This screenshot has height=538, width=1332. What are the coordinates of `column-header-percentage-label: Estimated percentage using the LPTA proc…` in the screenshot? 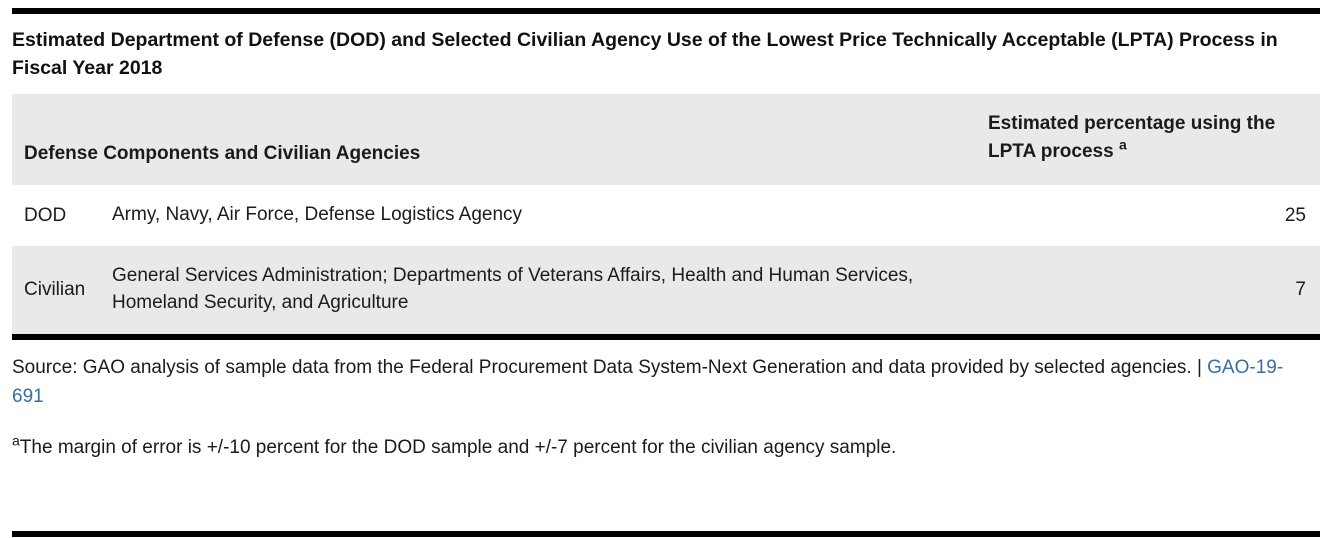 It's located at (1132, 137).